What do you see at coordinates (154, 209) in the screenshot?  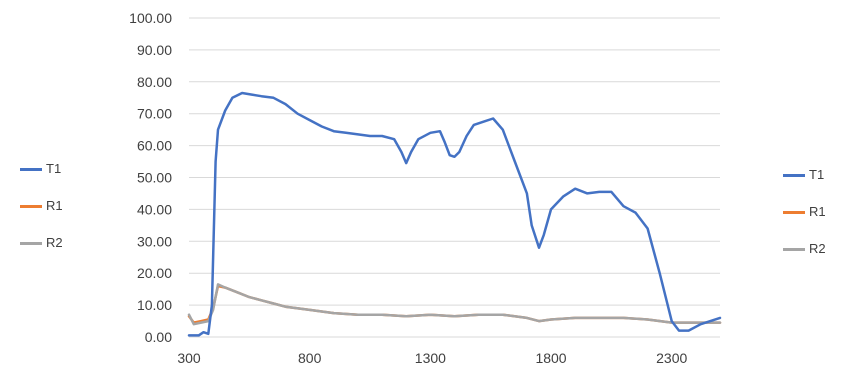 I see `y-tick-label: 40.00` at bounding box center [154, 209].